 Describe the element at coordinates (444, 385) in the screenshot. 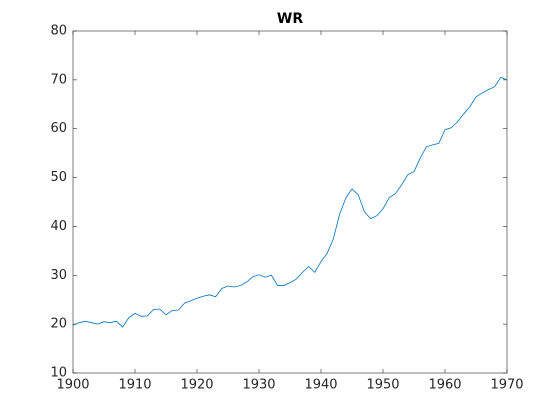

I see `x-tick-label: 1960` at that location.